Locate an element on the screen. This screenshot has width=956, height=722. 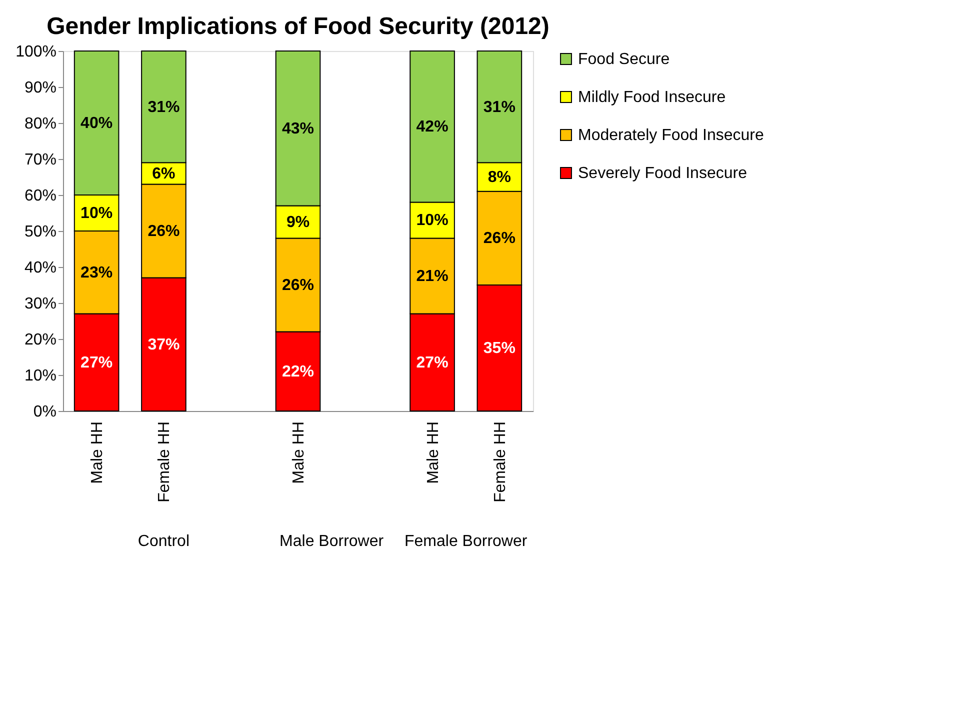
text: Control is located at coordinates (164, 541).